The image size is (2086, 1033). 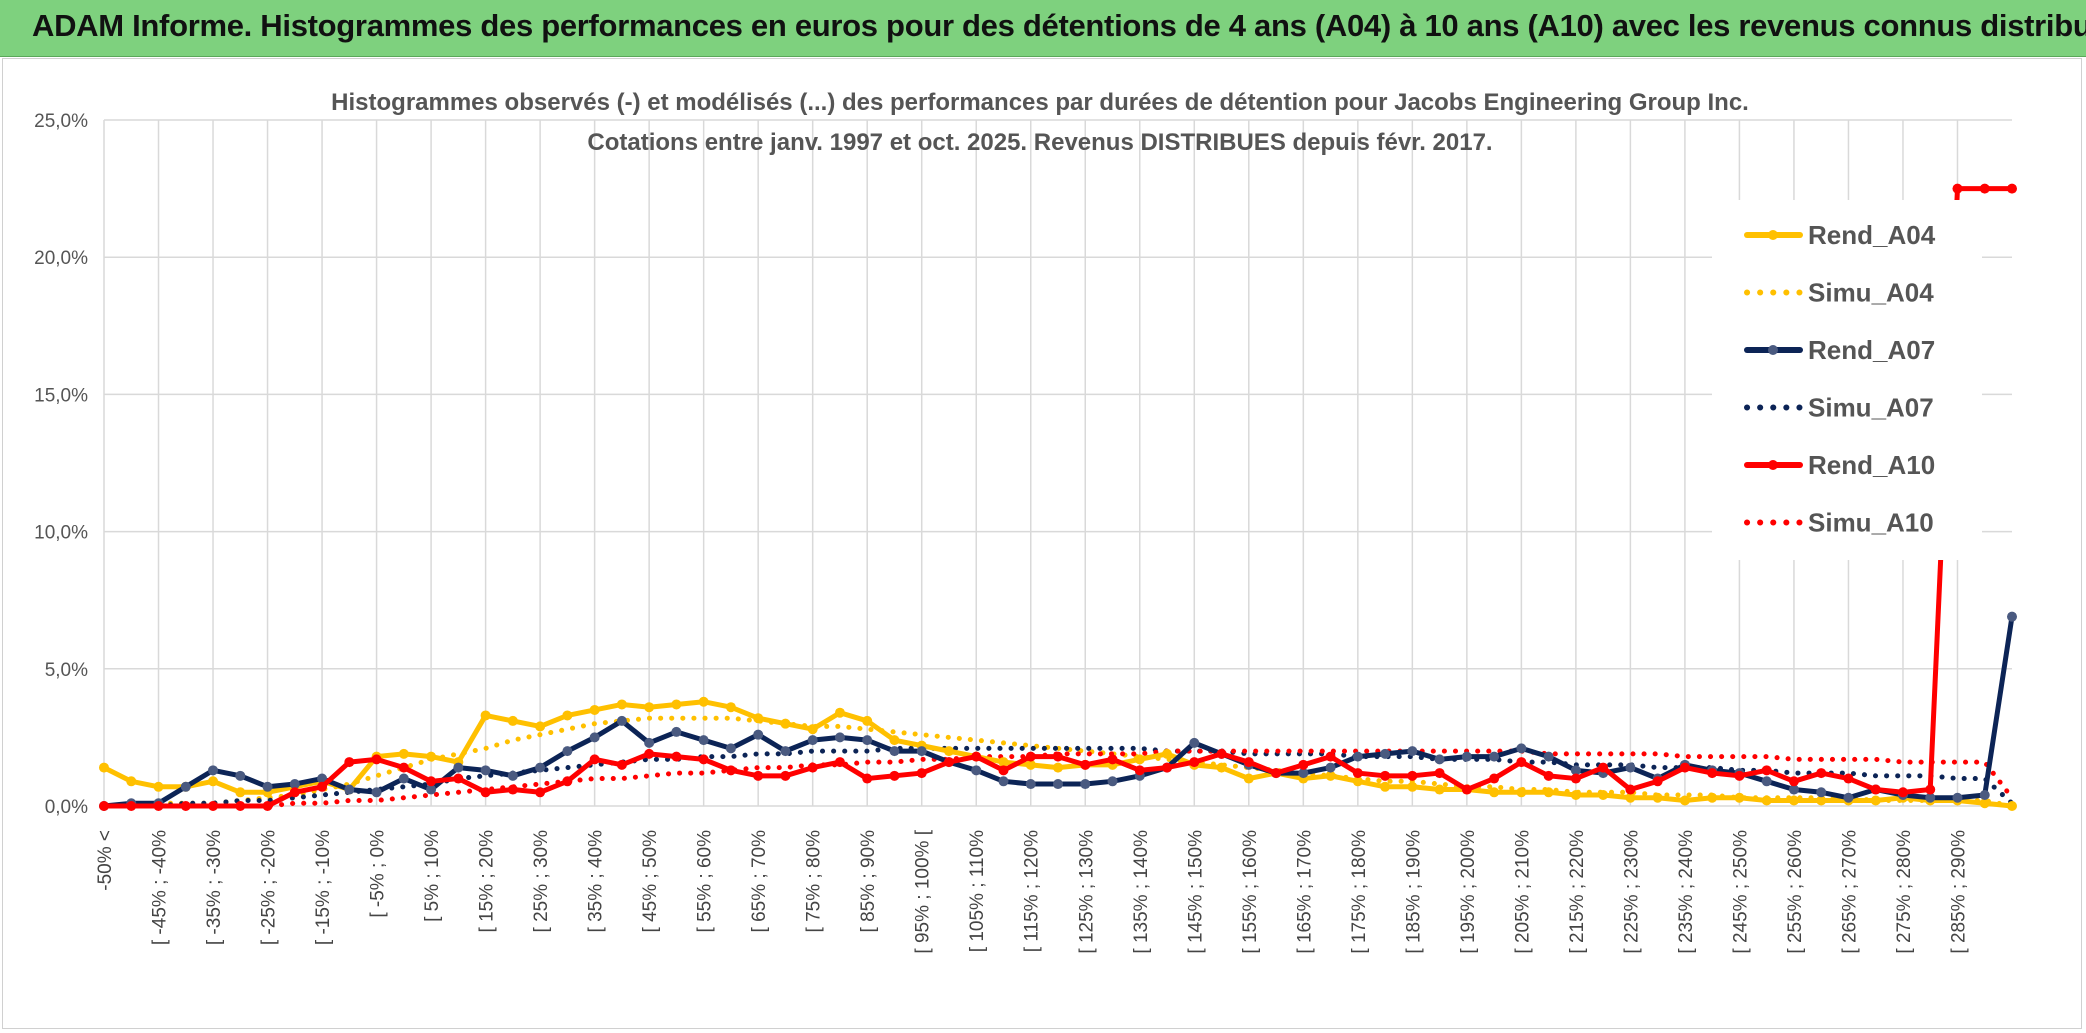 I want to click on x-tick-label: [ 285% ; 290%, so click(x=1958, y=892).